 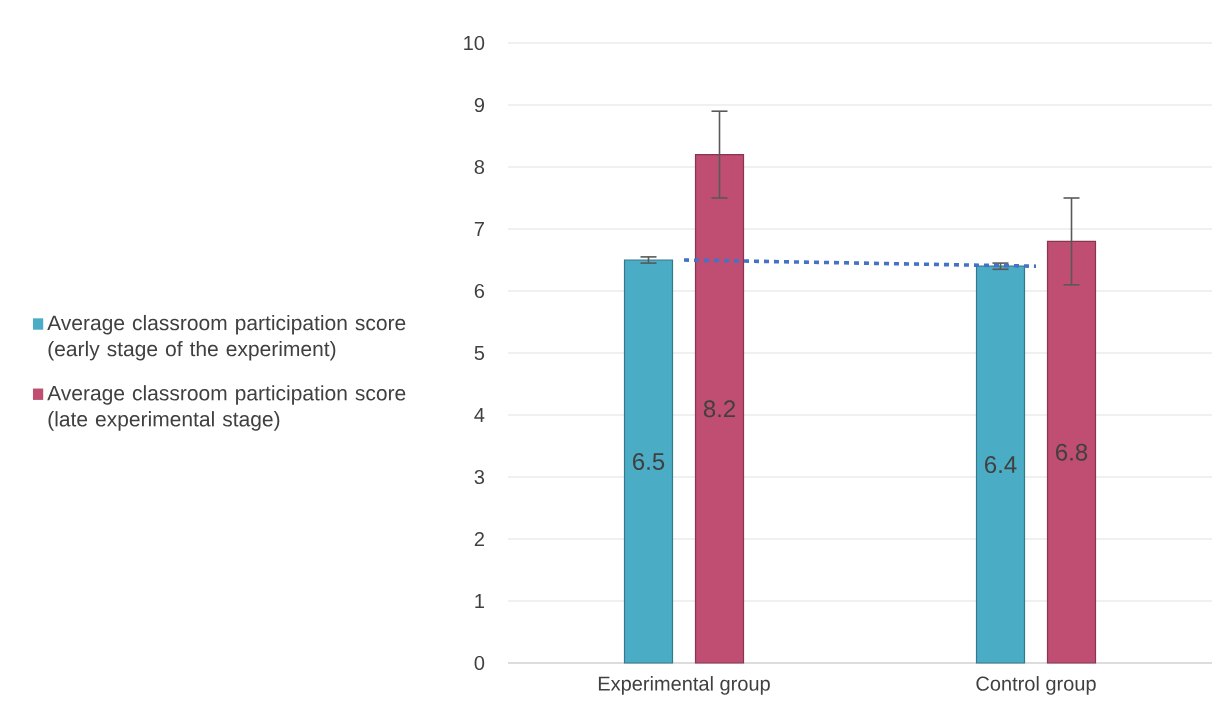 What do you see at coordinates (479, 477) in the screenshot?
I see `y-tick-label: 3` at bounding box center [479, 477].